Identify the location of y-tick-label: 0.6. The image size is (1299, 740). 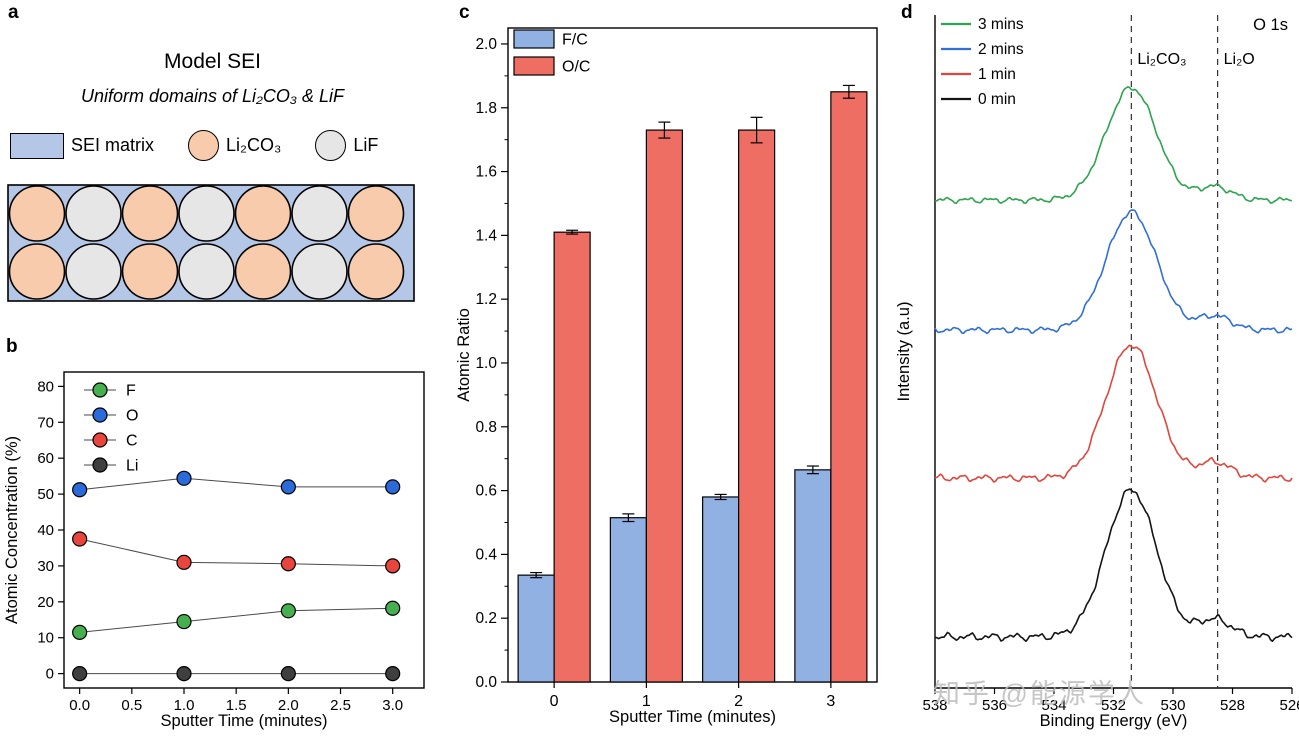
(486, 491).